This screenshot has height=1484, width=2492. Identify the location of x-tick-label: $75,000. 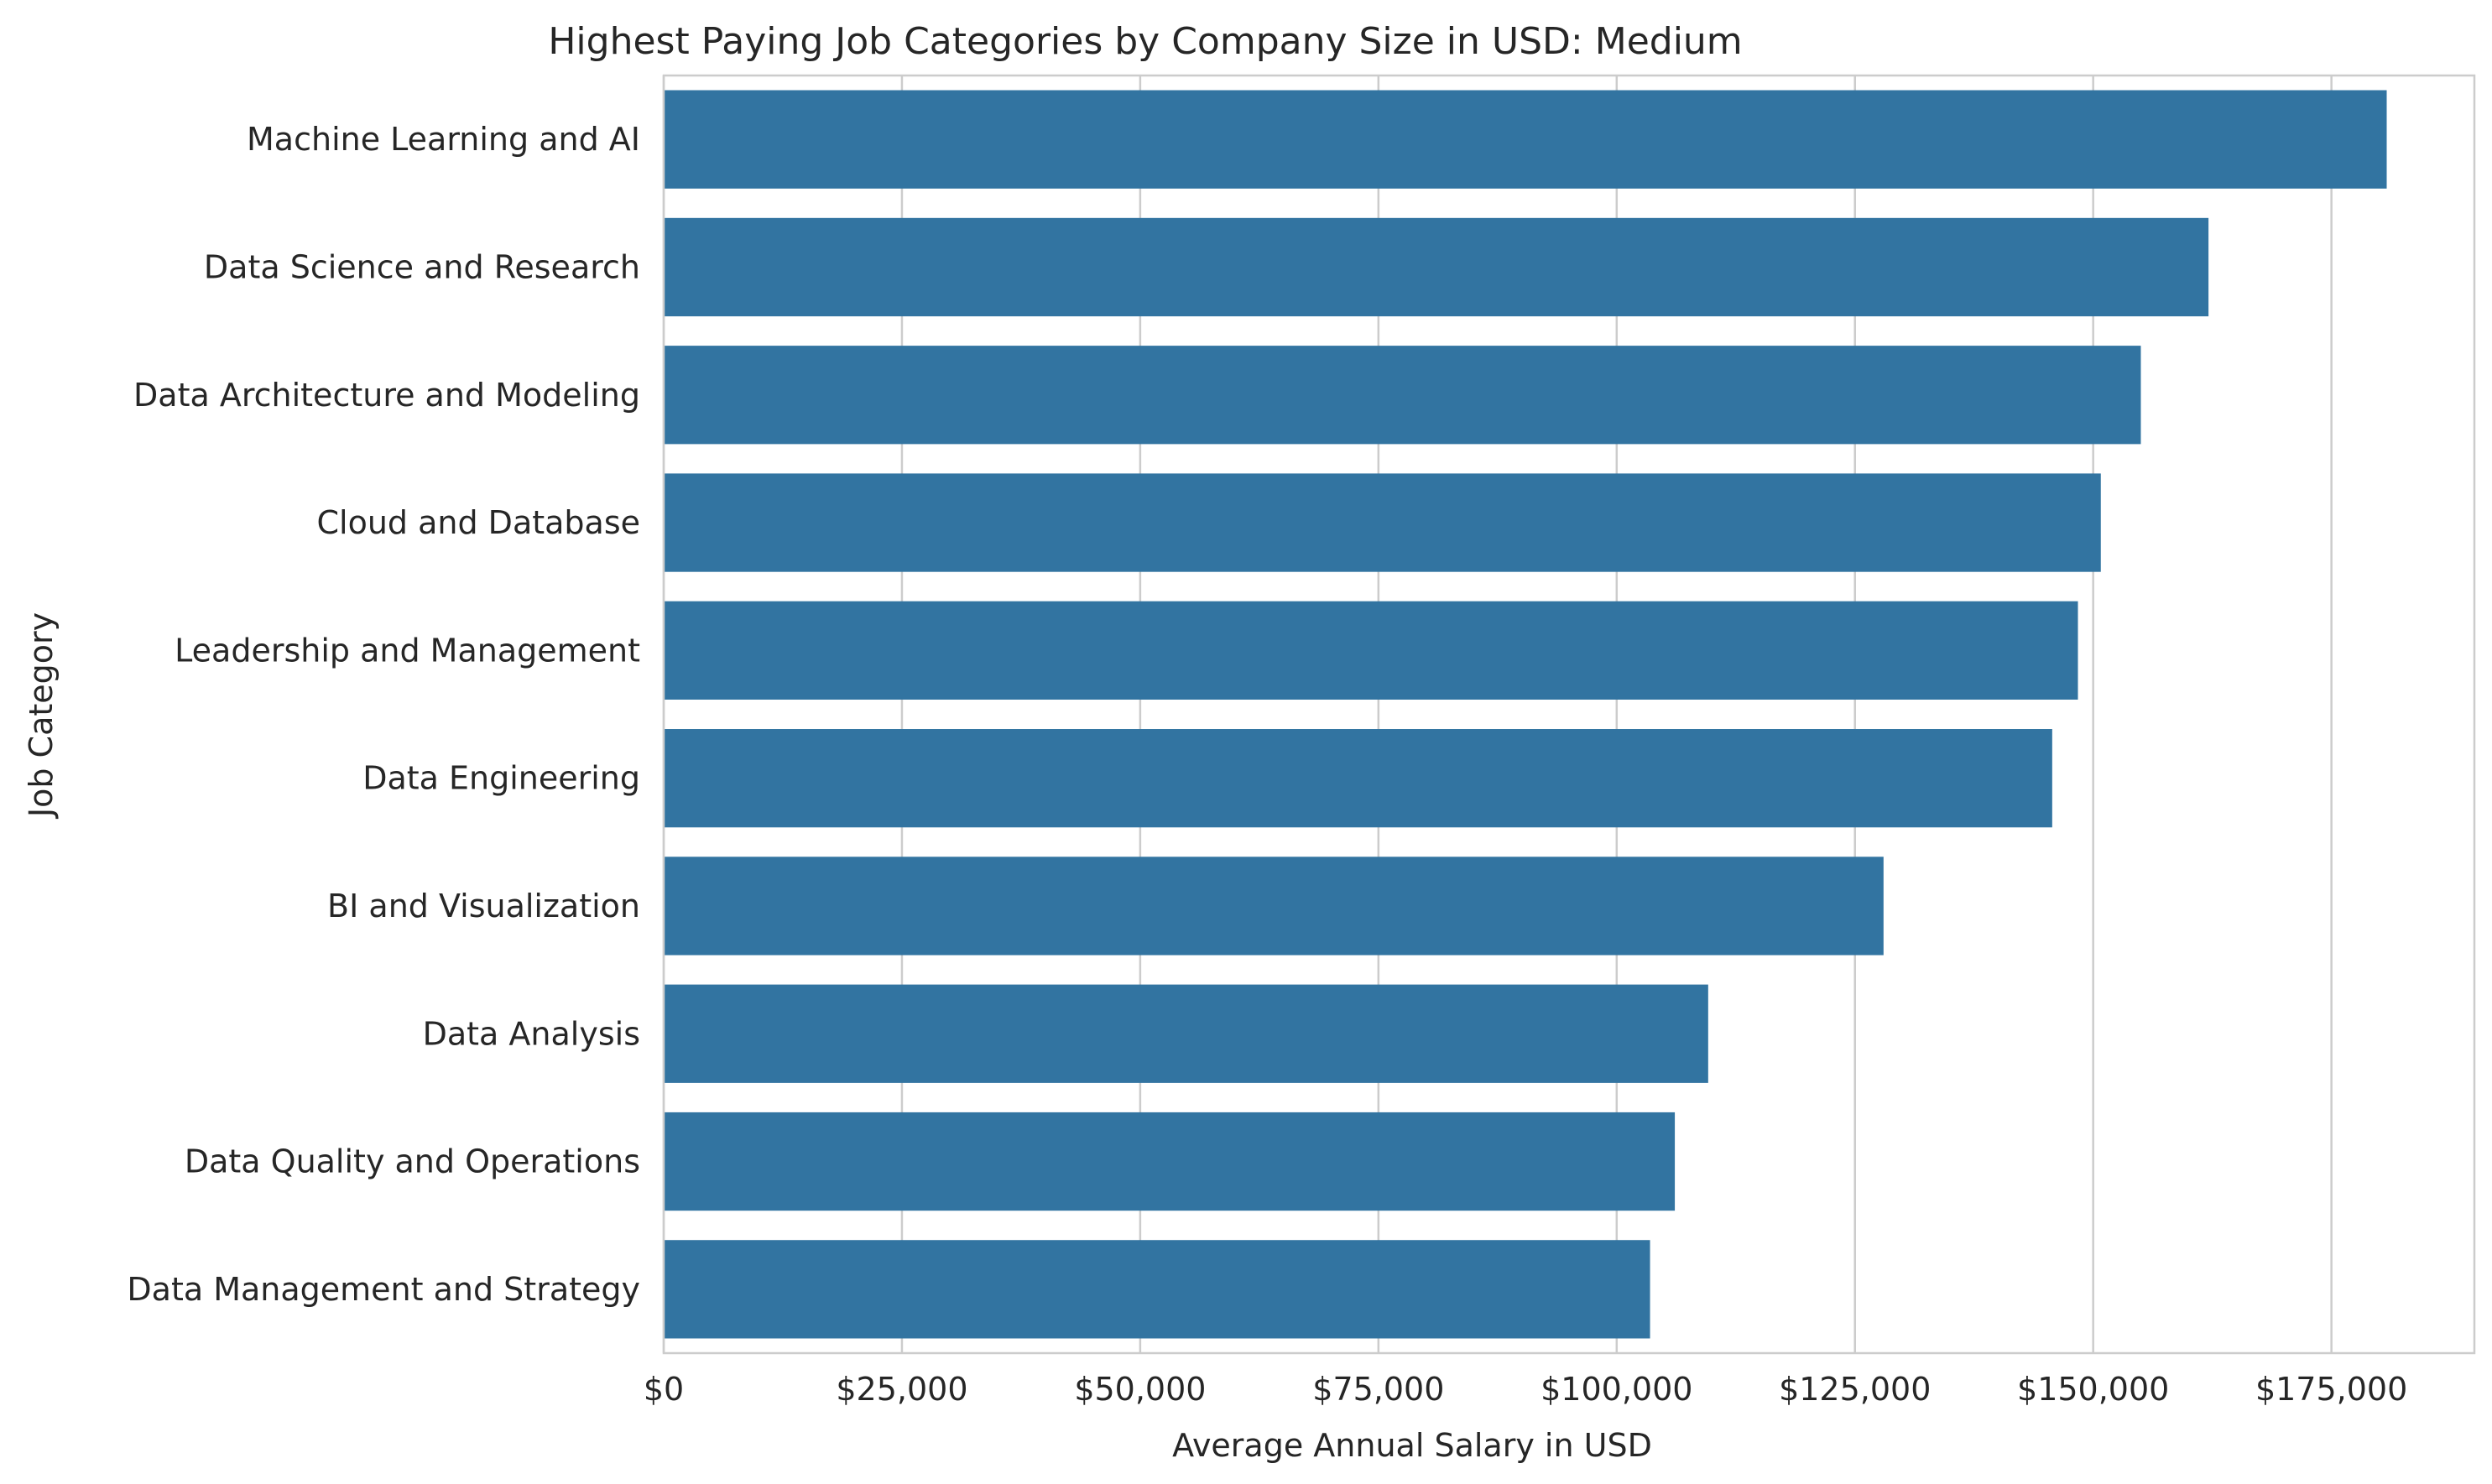
(1378, 1389).